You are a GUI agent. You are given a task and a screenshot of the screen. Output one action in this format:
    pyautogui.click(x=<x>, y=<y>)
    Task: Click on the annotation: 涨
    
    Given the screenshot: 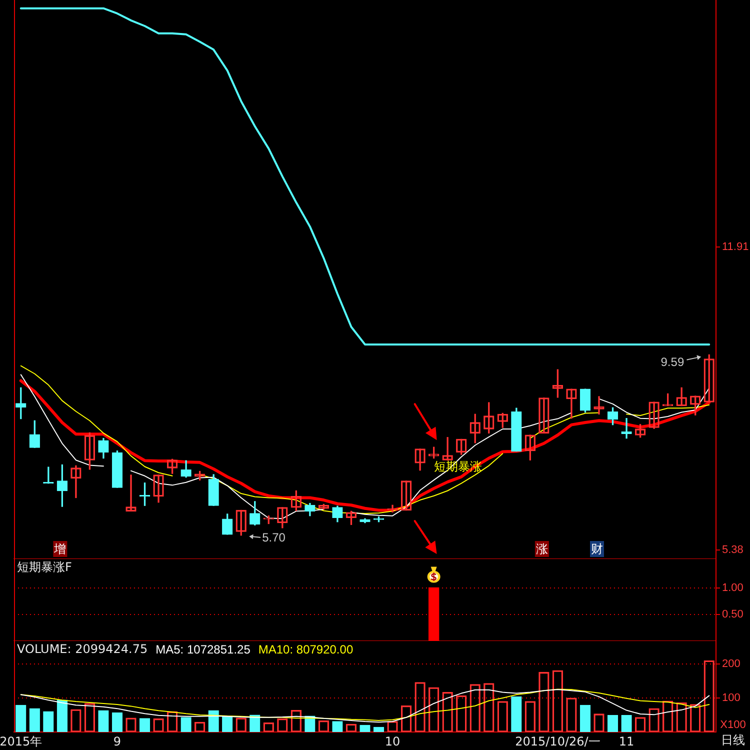 What is the action you would take?
    pyautogui.click(x=542, y=549)
    